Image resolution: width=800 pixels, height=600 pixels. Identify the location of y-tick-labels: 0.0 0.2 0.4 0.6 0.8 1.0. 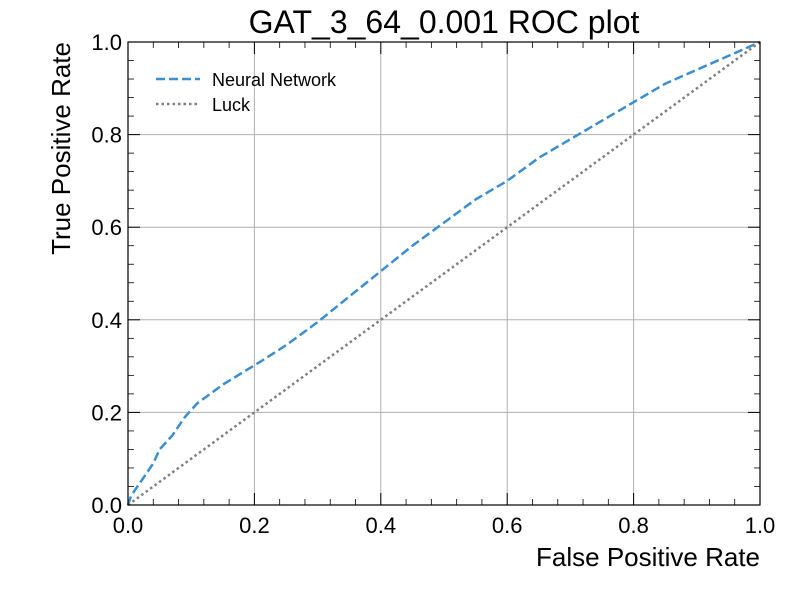
(106, 274).